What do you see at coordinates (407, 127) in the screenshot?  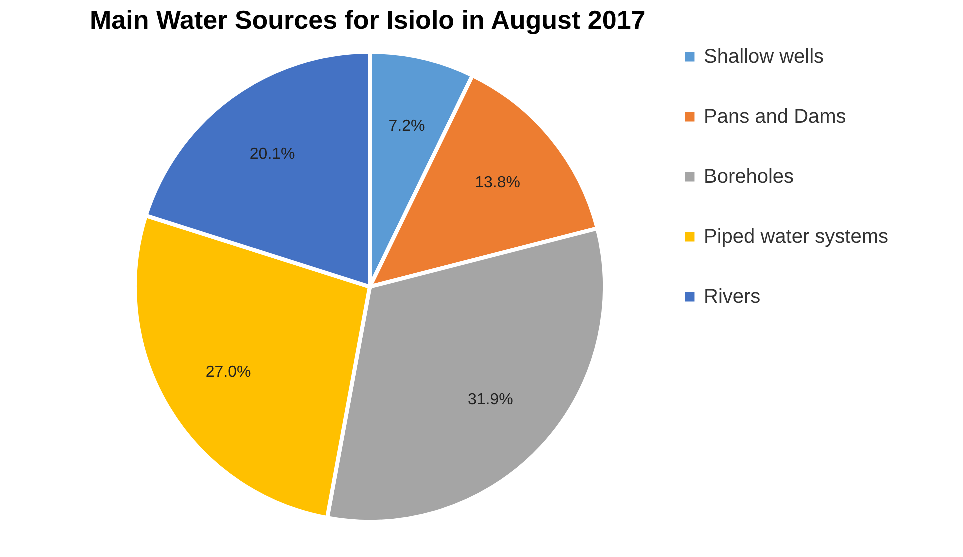 I see `data-label: 7.2%` at bounding box center [407, 127].